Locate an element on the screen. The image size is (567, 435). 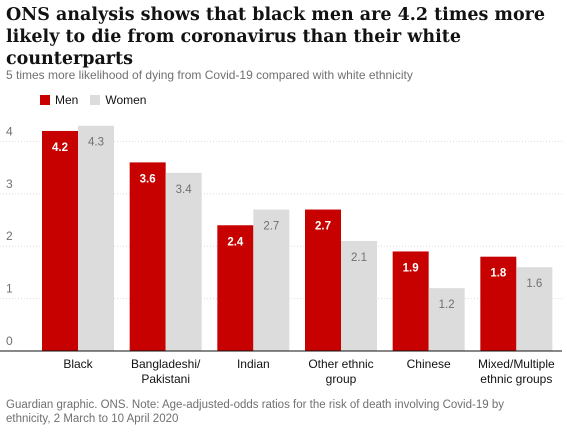
legend-label-men: Men is located at coordinates (67, 100).